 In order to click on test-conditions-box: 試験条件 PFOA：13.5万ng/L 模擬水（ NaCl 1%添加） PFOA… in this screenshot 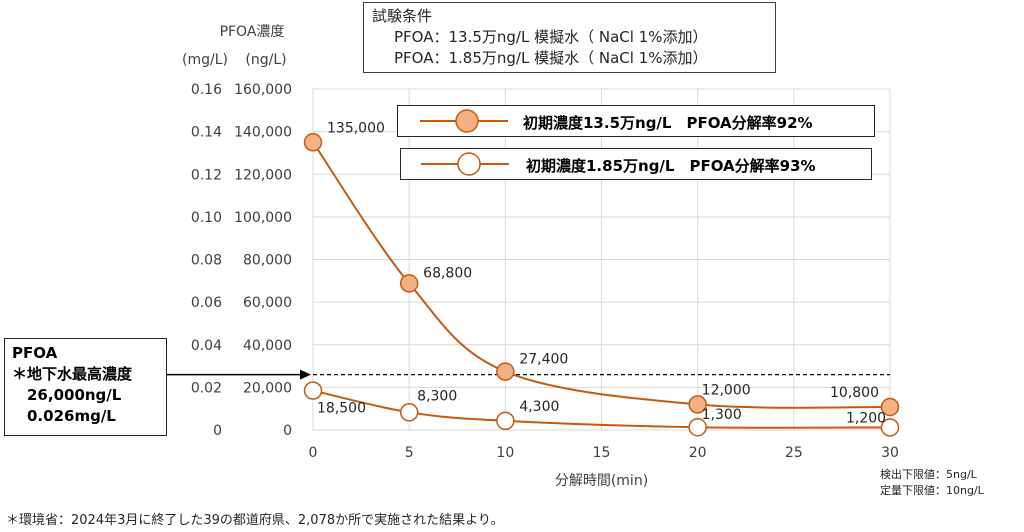, I will do `click(569, 37)`.